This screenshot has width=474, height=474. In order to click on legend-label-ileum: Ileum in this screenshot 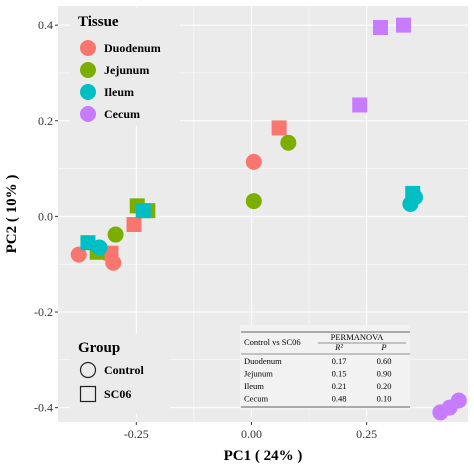, I will do `click(119, 92)`.